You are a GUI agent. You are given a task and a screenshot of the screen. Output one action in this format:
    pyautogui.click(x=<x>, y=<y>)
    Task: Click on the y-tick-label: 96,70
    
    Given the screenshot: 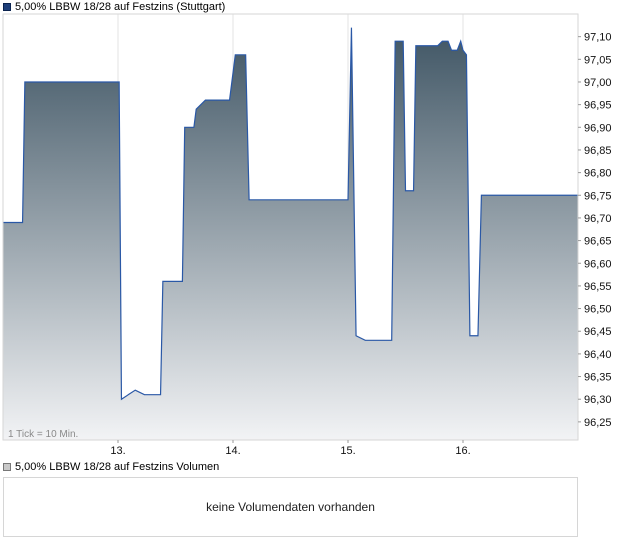 What is the action you would take?
    pyautogui.click(x=598, y=219)
    